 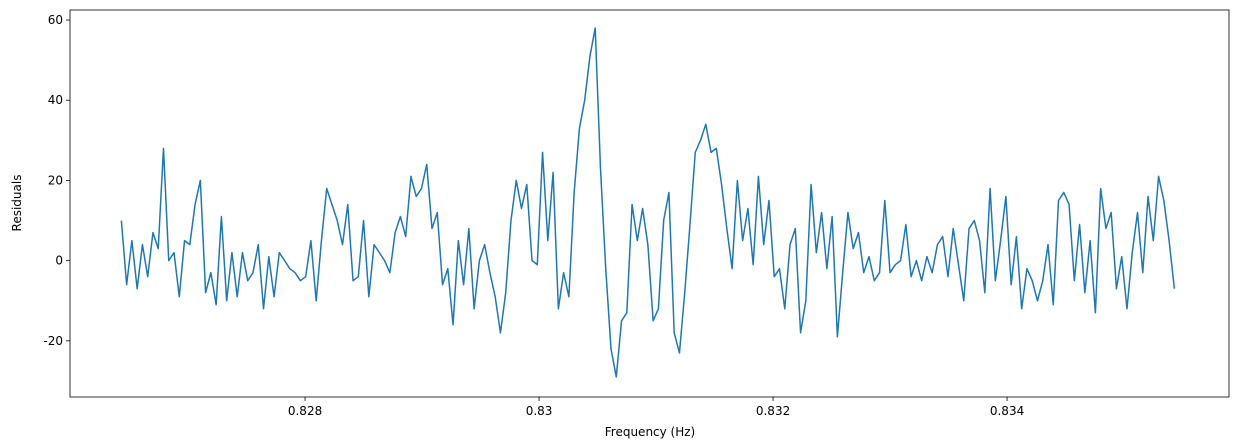 I want to click on y-tick-label: 60, so click(x=55, y=20).